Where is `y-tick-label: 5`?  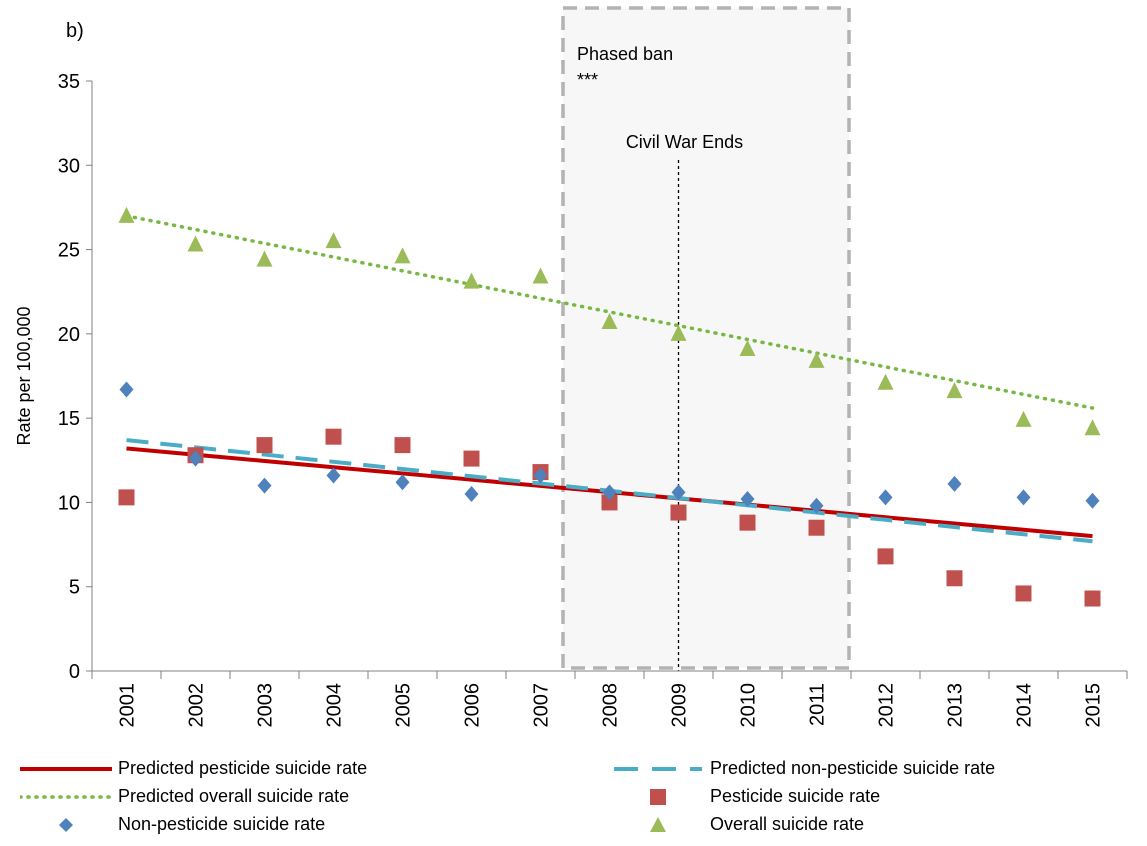 y-tick-label: 5 is located at coordinates (74, 588).